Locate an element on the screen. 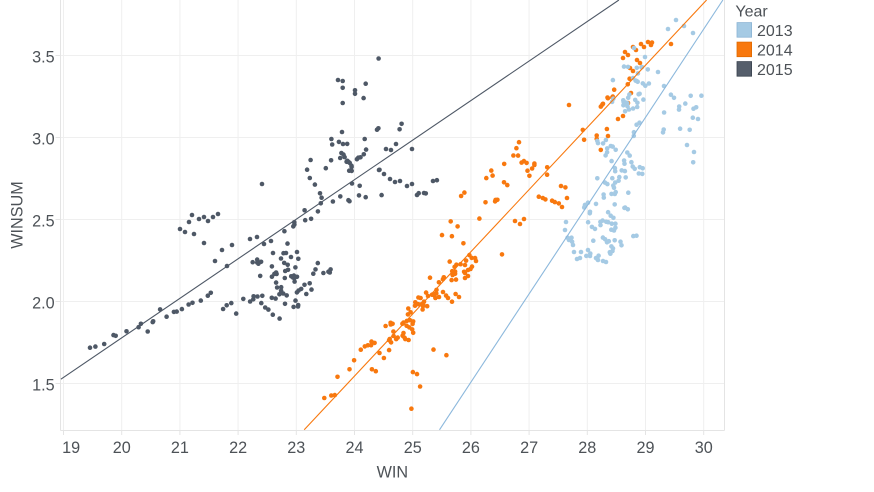 The height and width of the screenshot is (492, 874). svg-text: WINSUM is located at coordinates (18, 214).